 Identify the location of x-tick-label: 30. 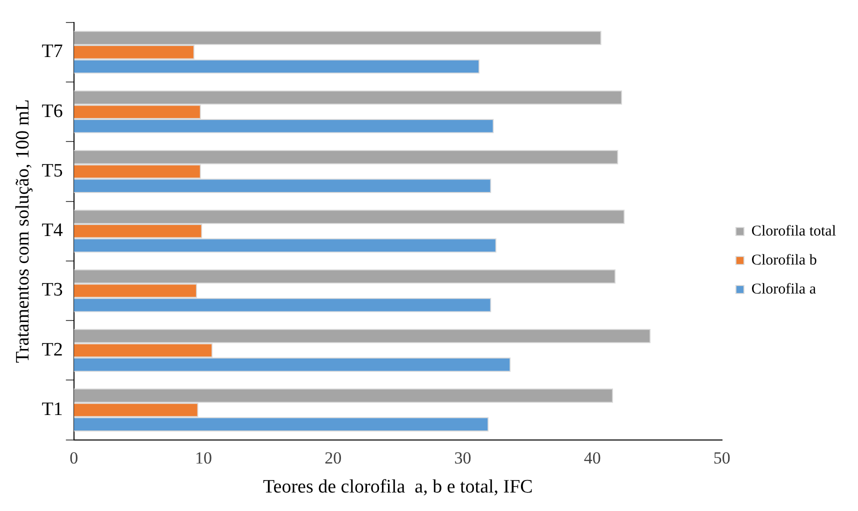
(463, 458).